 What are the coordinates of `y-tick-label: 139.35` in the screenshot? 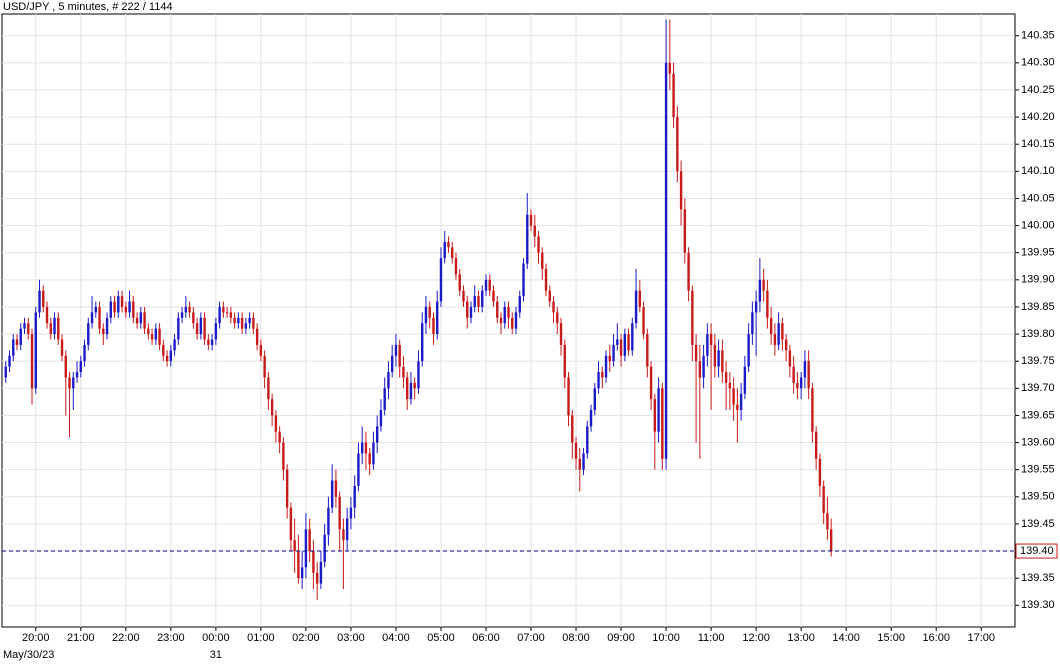 It's located at (1038, 578).